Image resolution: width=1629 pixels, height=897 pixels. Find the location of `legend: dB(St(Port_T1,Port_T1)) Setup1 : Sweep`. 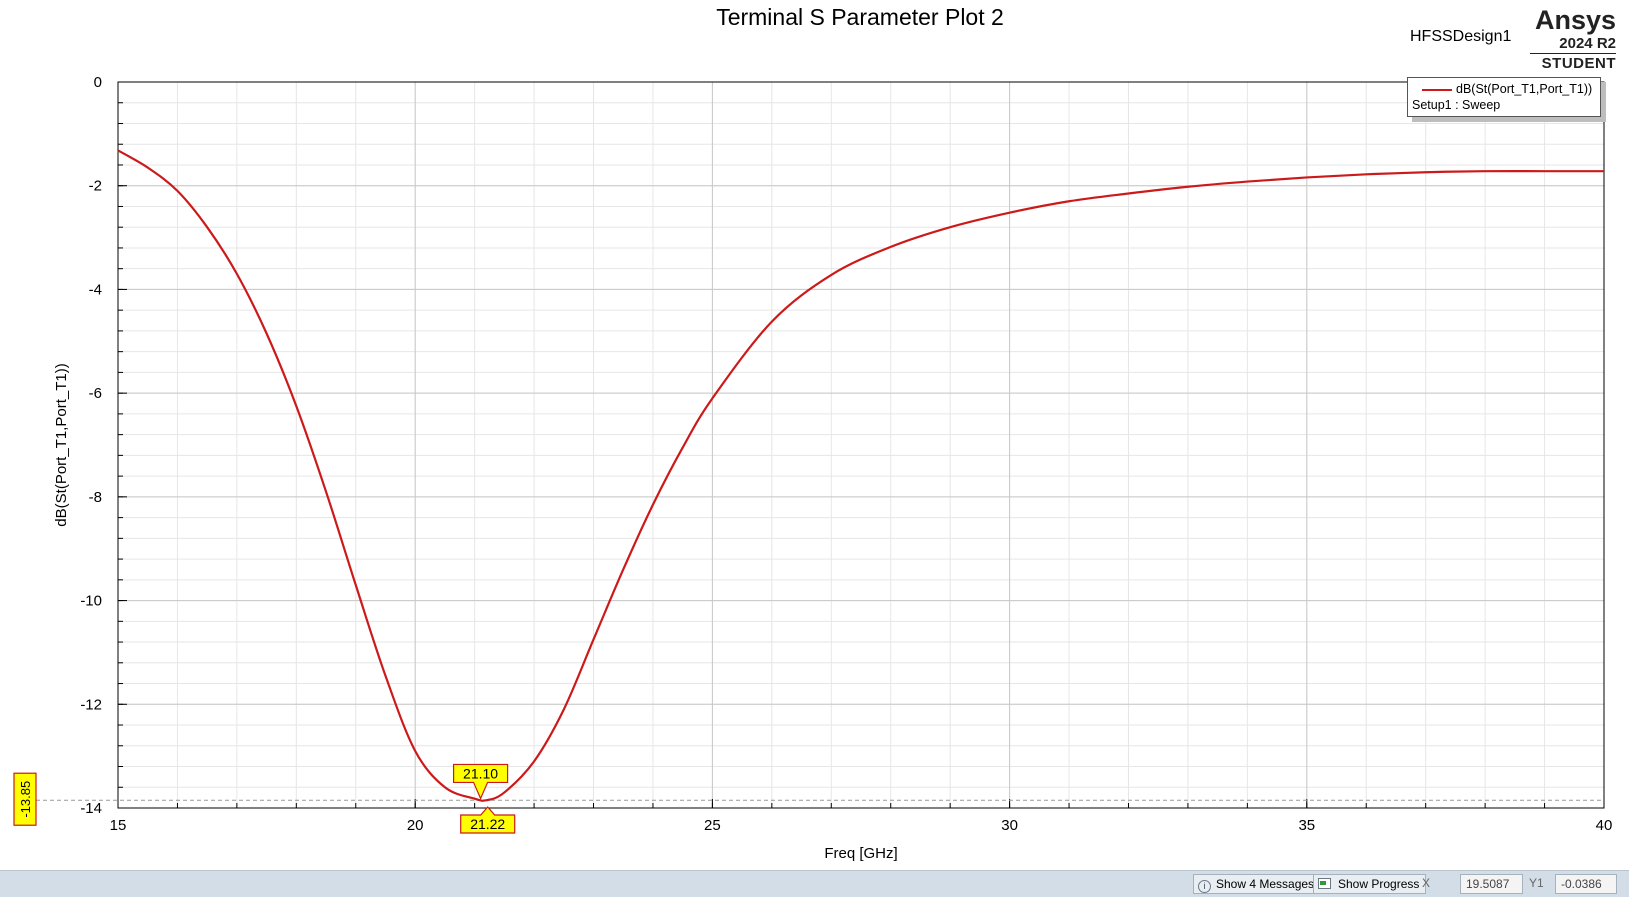

legend: dB(St(Port_T1,Port_T1)) Setup1 : Sweep is located at coordinates (1504, 97).